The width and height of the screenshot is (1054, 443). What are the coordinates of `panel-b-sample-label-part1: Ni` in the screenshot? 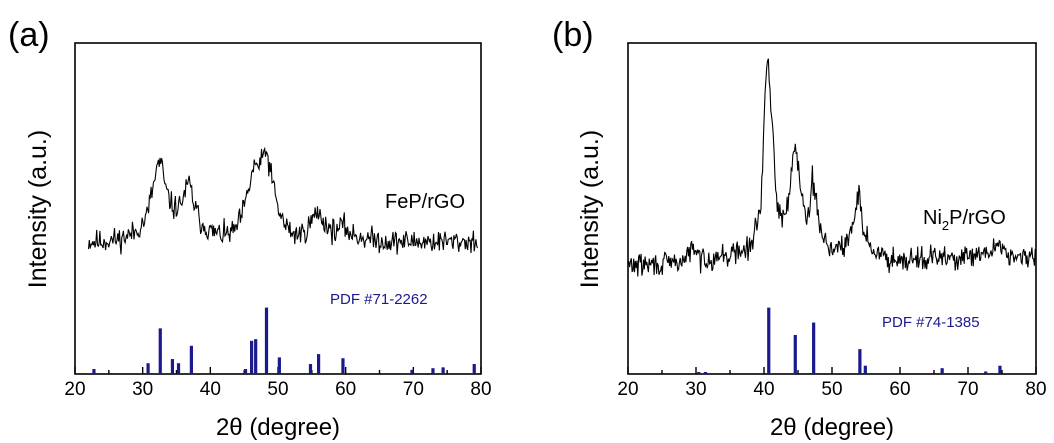 It's located at (932, 218).